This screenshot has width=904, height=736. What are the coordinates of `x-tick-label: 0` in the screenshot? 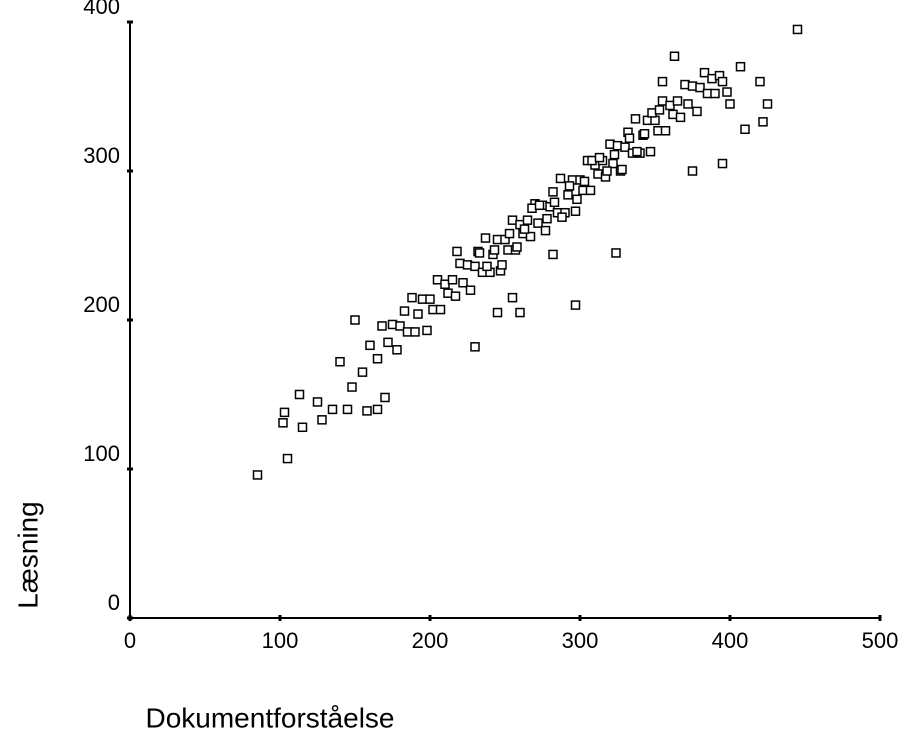 It's located at (130, 640).